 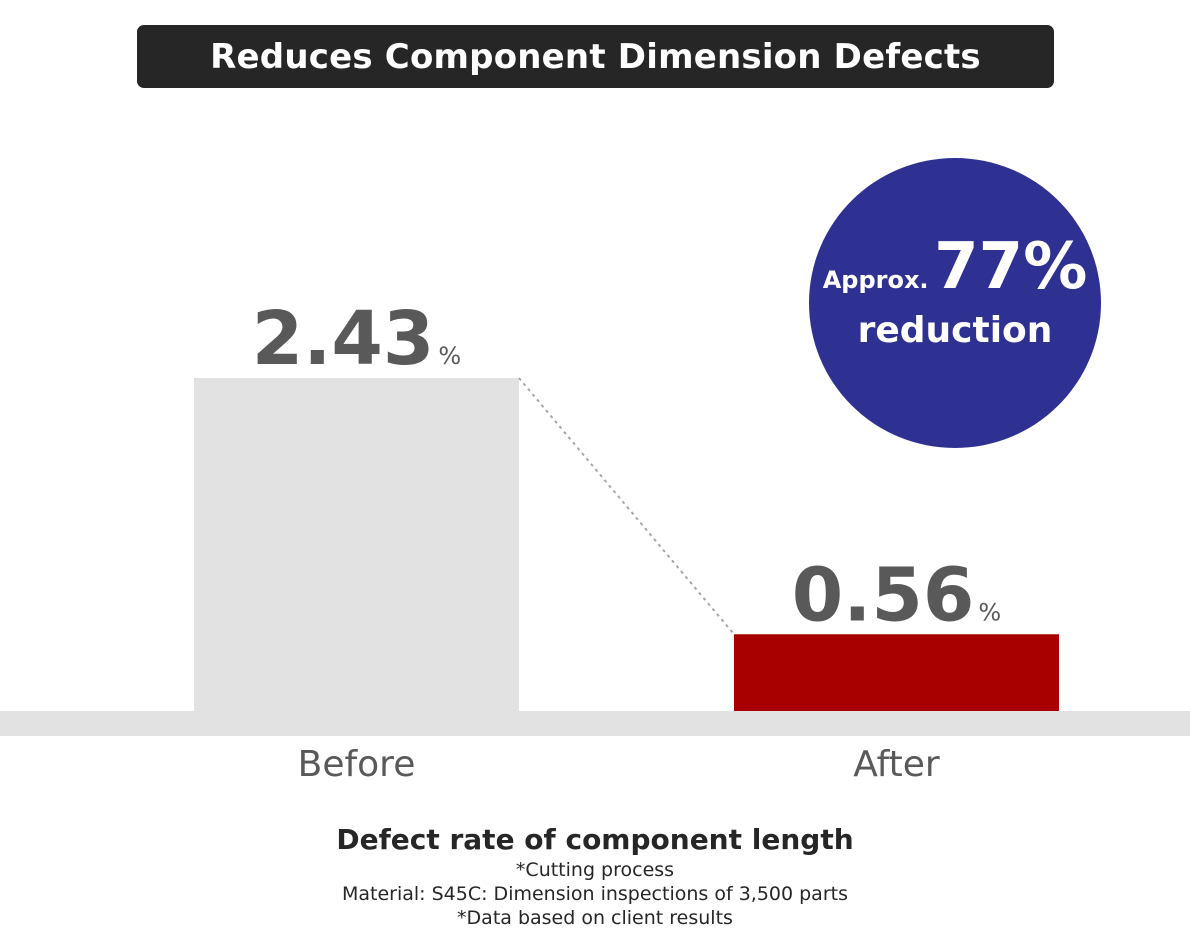 What do you see at coordinates (875, 280) in the screenshot?
I see `badge-prefix: Approx.` at bounding box center [875, 280].